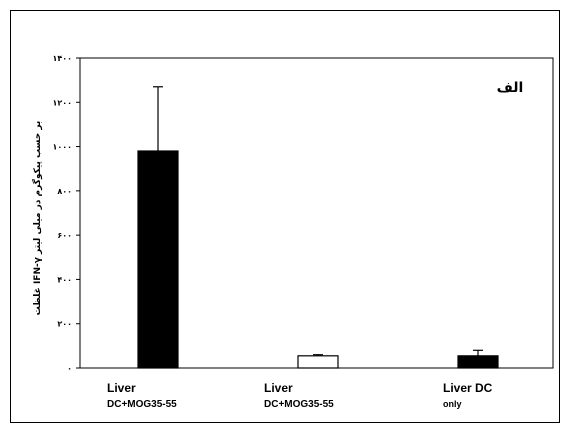 This screenshot has width=571, height=433. Describe the element at coordinates (510, 88) in the screenshot. I see `panel-label: الف` at that location.